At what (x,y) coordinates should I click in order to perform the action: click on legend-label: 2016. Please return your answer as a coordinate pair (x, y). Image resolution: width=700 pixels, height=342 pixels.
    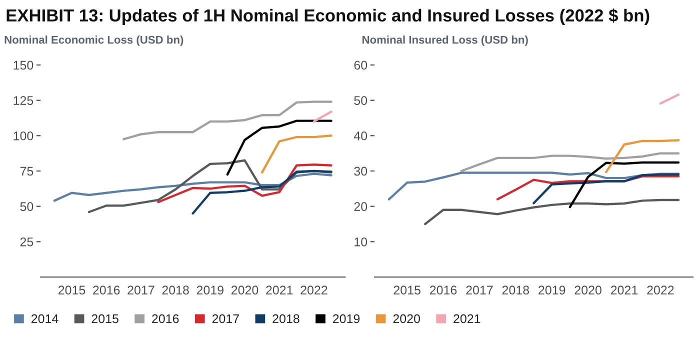
    Looking at the image, I should click on (165, 319).